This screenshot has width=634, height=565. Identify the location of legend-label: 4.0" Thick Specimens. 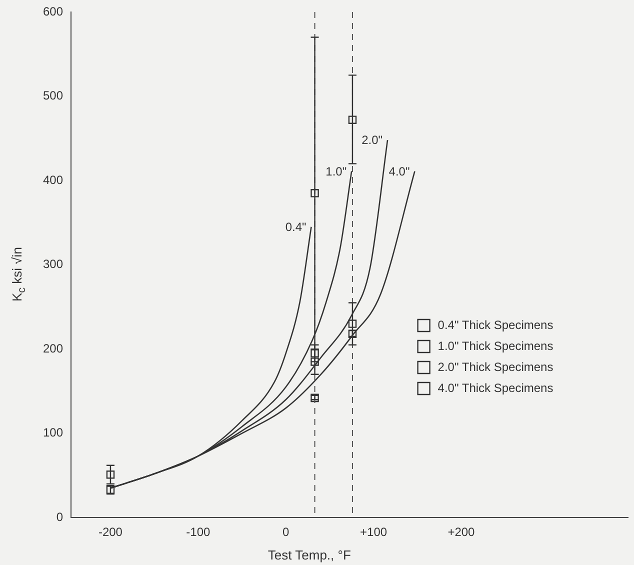
(496, 387).